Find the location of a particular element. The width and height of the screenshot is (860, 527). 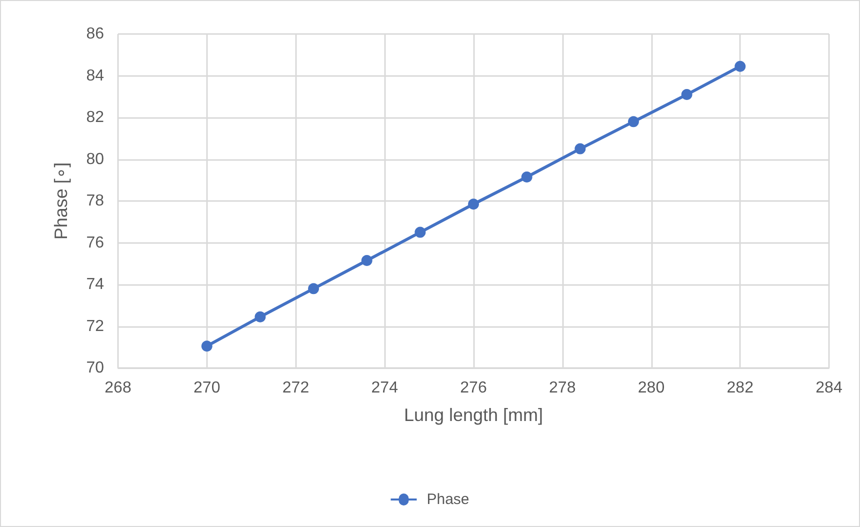

y-tick-label: 74 is located at coordinates (95, 284).